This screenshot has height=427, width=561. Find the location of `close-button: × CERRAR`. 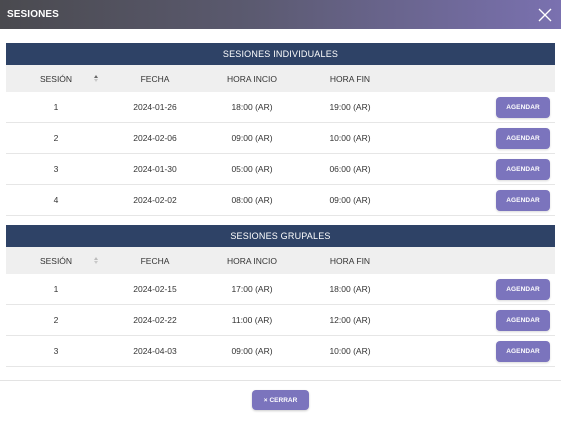

close-button: × CERRAR is located at coordinates (280, 400).